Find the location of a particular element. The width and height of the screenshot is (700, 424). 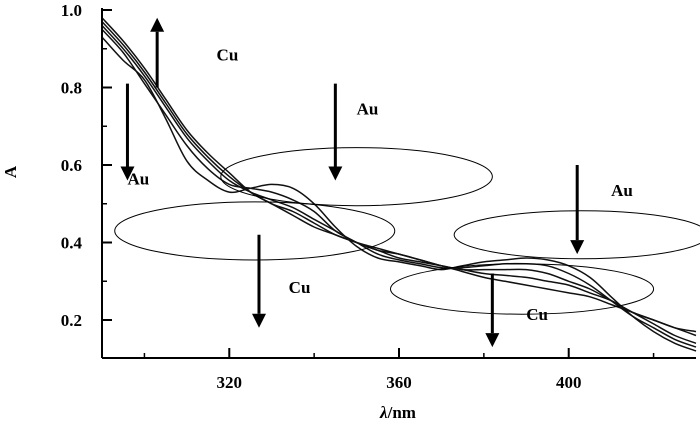

x-axis-title-unit: /nm is located at coordinates (401, 412).